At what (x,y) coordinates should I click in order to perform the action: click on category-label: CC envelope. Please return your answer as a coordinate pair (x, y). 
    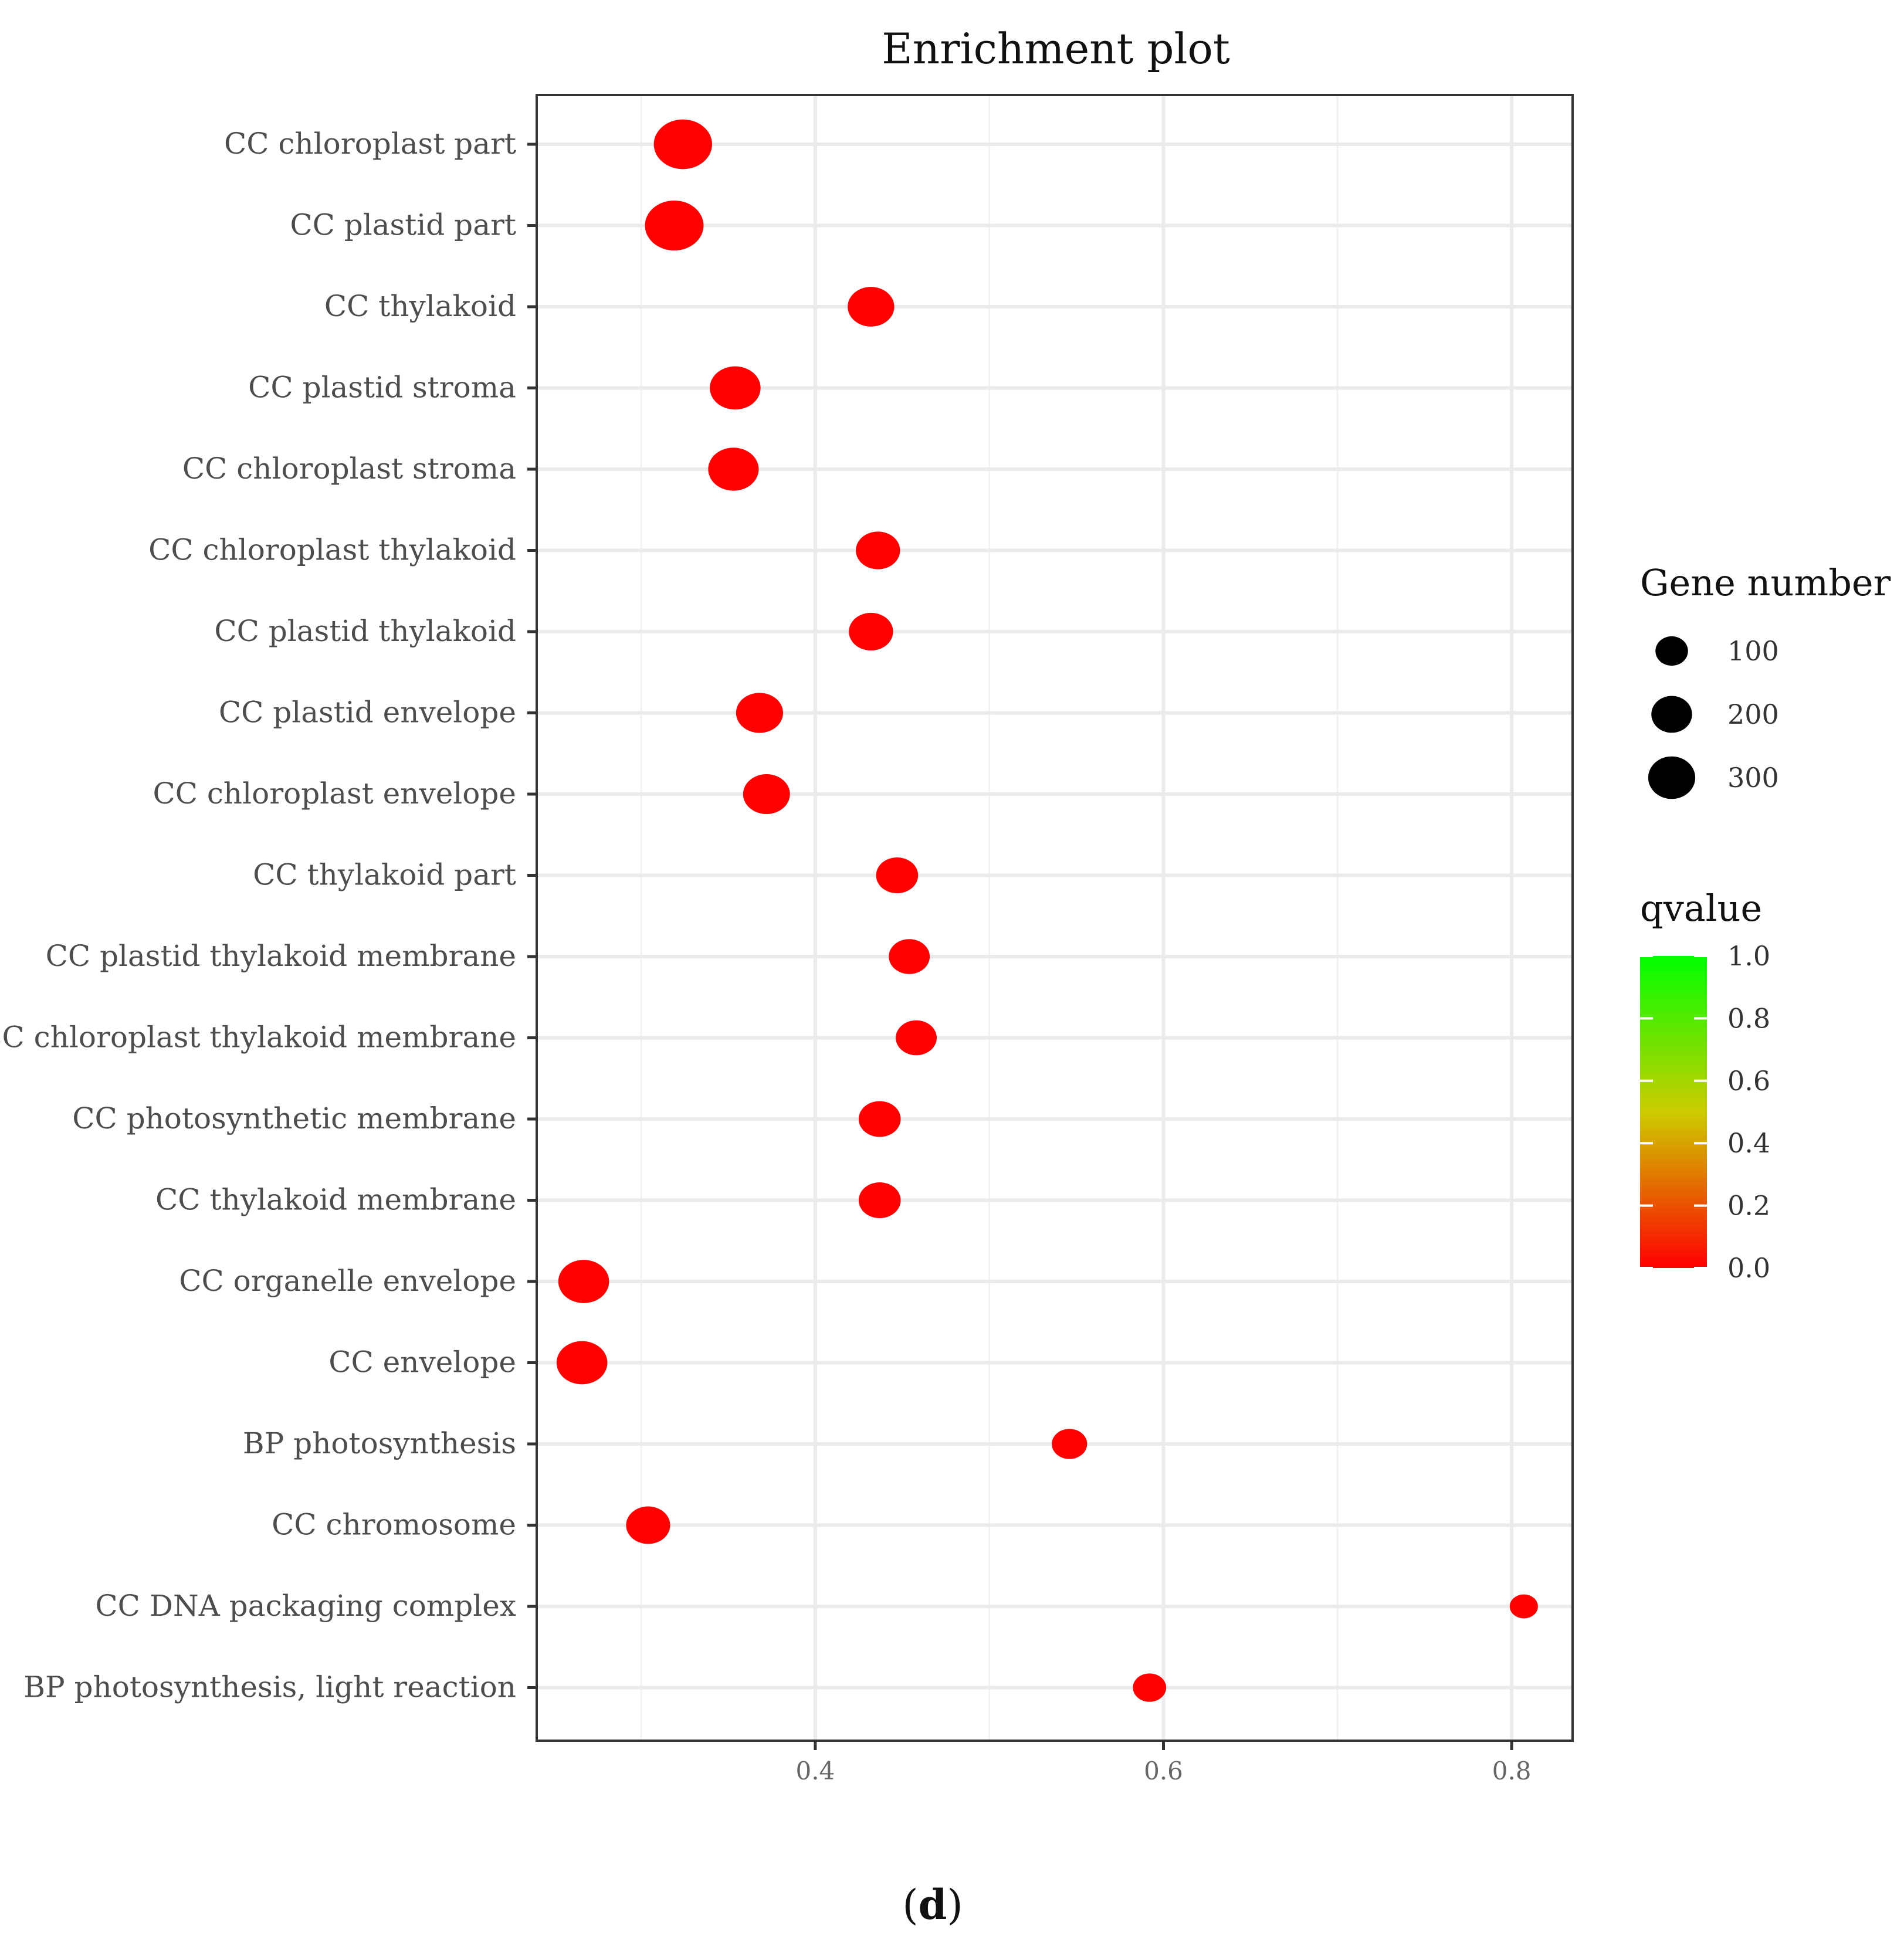
    Looking at the image, I should click on (422, 1362).